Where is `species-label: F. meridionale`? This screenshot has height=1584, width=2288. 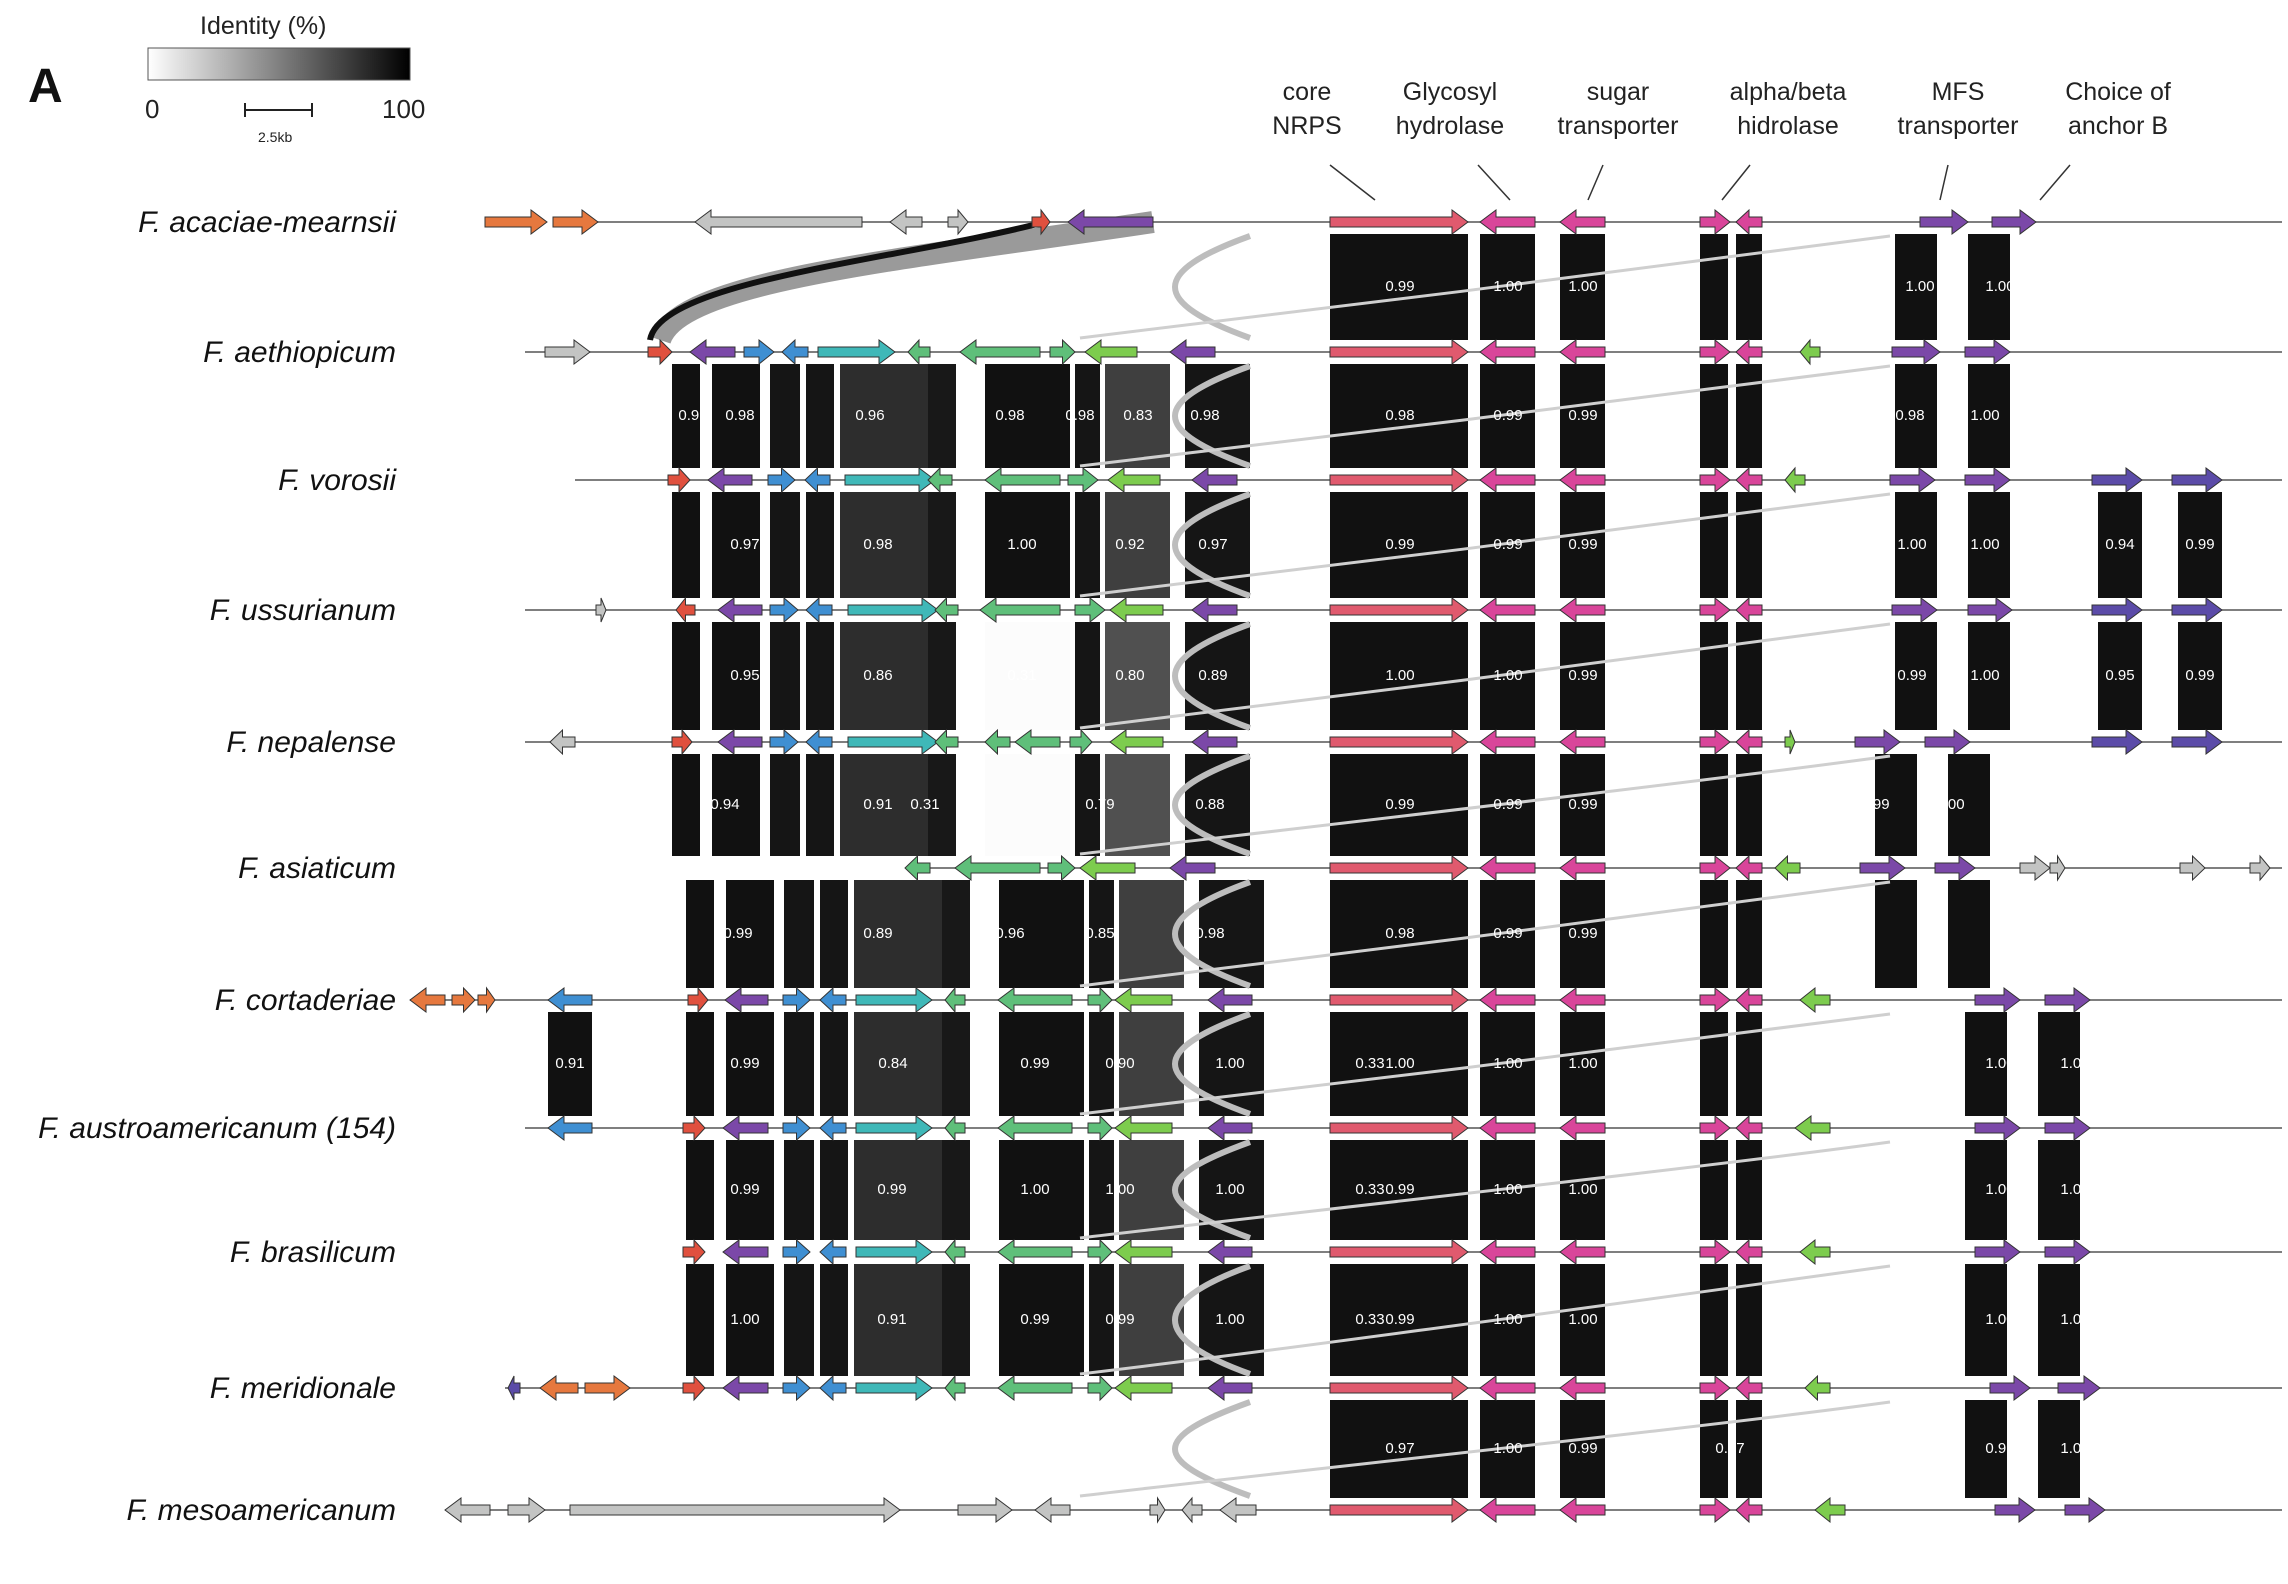 species-label: F. meridionale is located at coordinates (303, 1388).